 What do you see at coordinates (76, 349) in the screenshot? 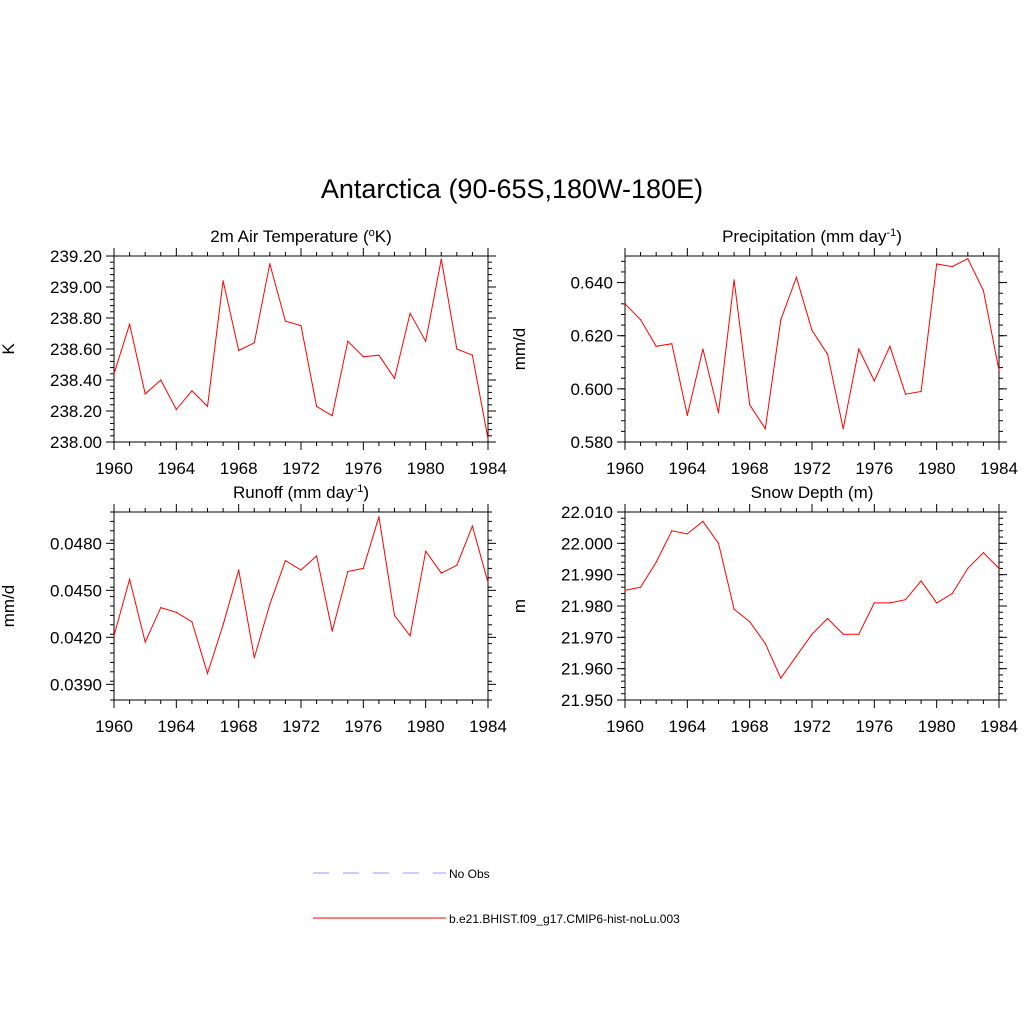
I see `y-tick-label: 238.60` at bounding box center [76, 349].